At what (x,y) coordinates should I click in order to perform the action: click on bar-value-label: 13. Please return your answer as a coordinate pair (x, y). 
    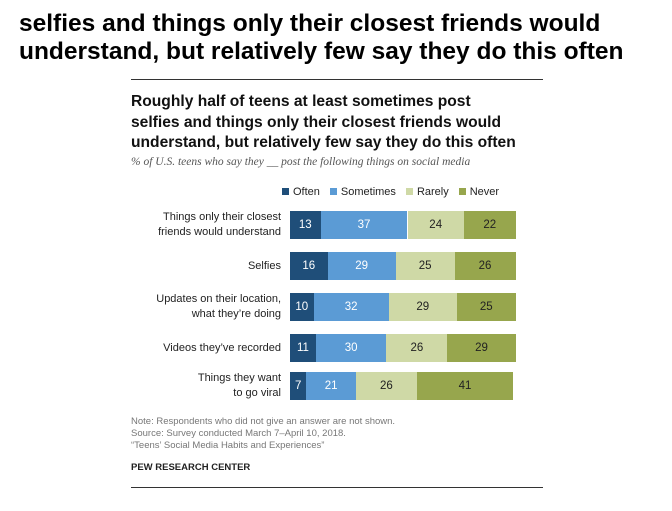
    Looking at the image, I should click on (305, 225).